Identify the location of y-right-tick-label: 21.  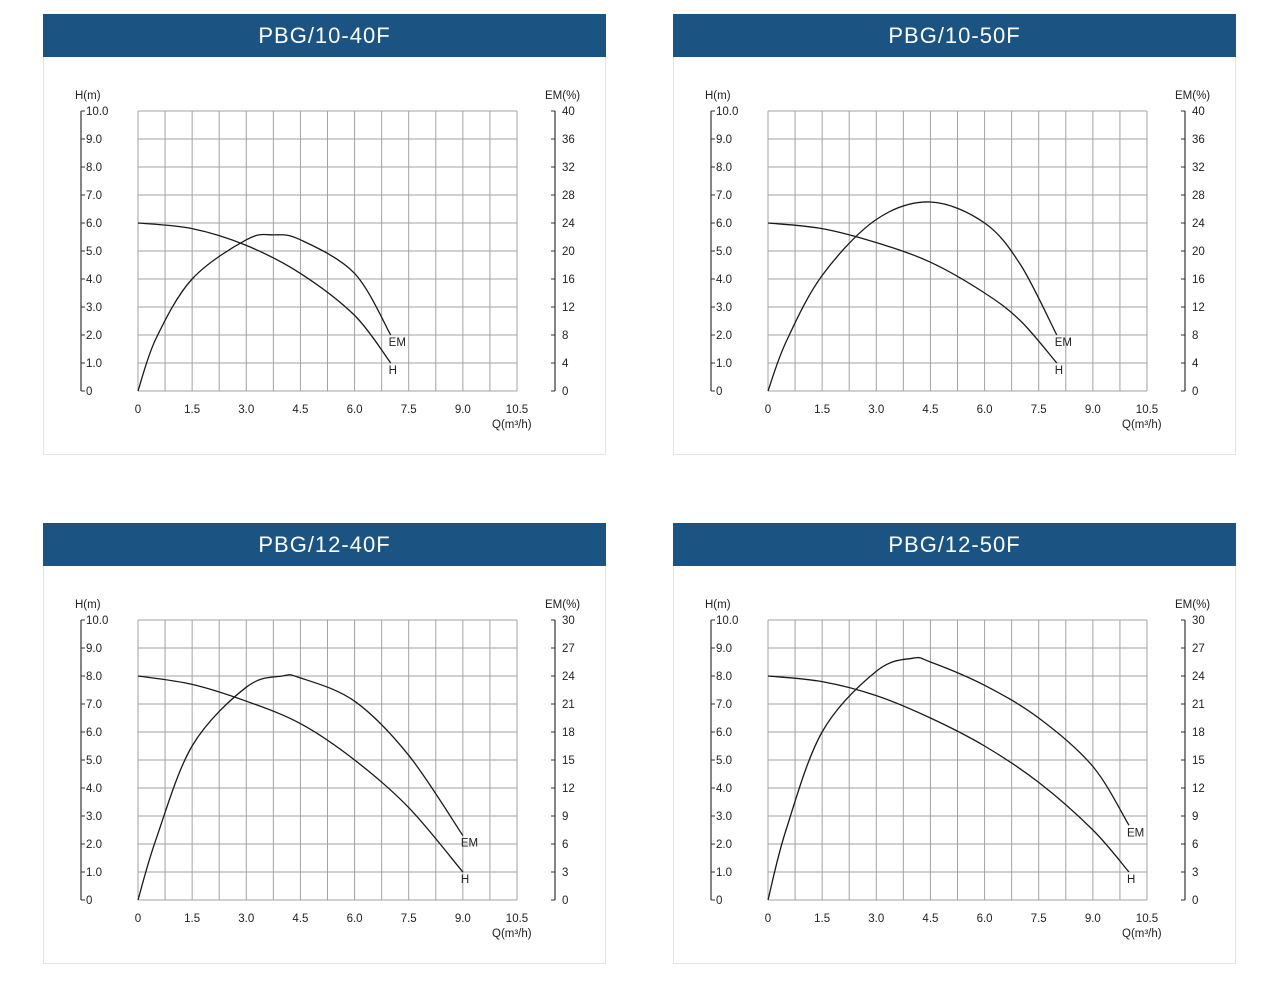
(568, 705).